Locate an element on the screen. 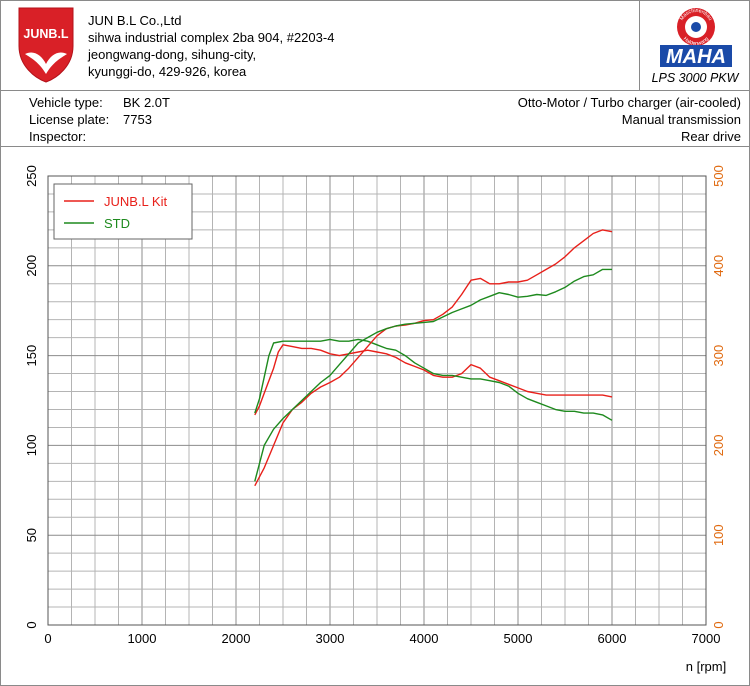  address-line-3: kyunggi-do, 429-926, korea is located at coordinates (167, 71).